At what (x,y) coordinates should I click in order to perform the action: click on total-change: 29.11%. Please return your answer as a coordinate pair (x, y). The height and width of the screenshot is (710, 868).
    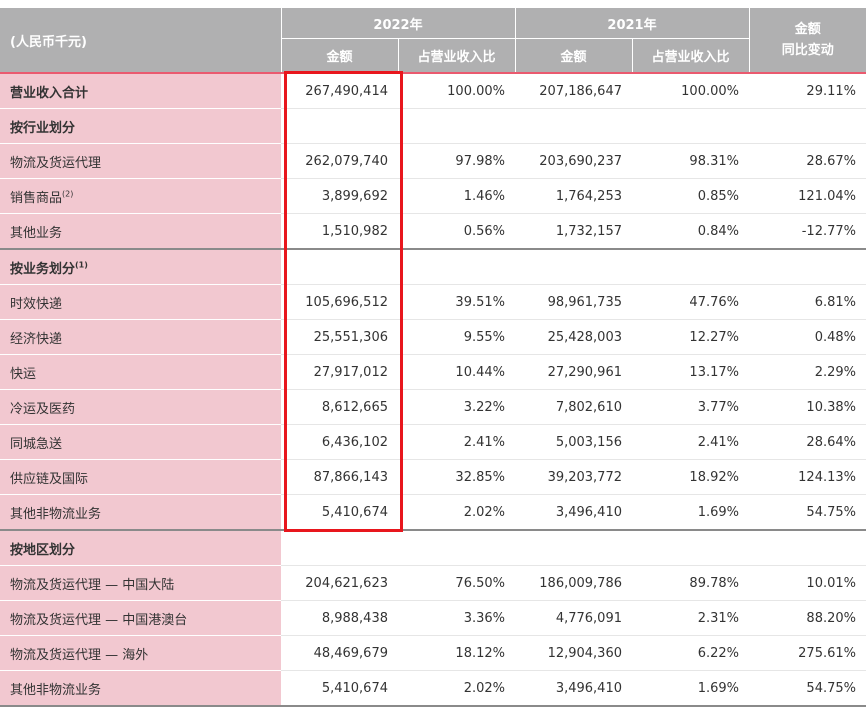
    Looking at the image, I should click on (807, 90).